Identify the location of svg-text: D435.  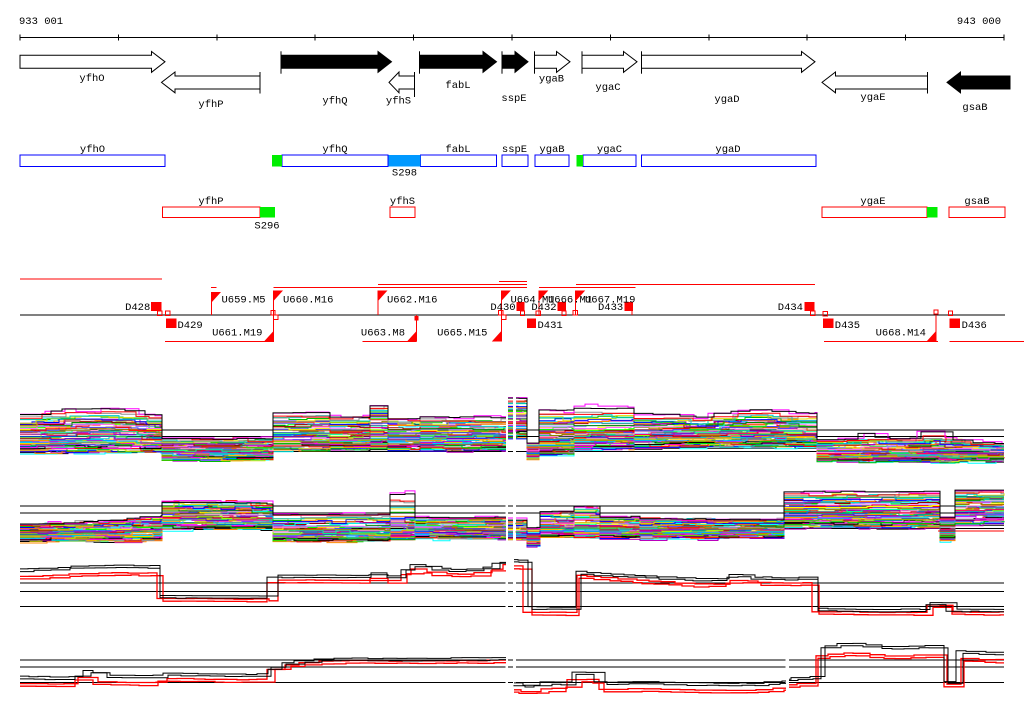
(847, 326).